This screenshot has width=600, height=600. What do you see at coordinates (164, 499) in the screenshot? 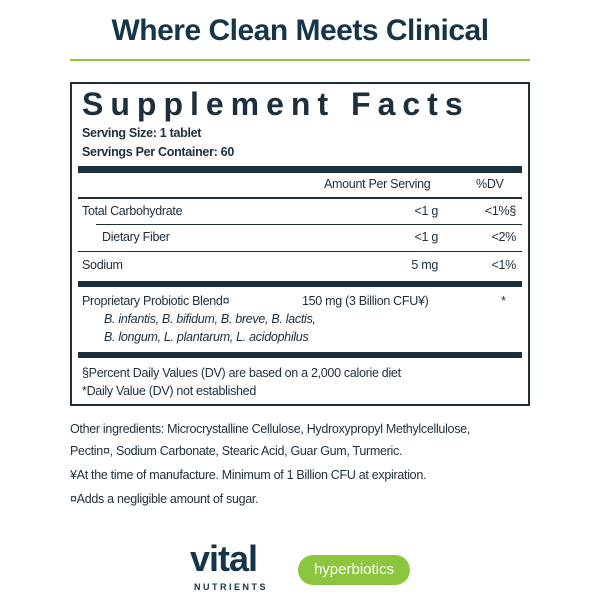
I see `note: ¤Adds a negligible amount of sugar.` at bounding box center [164, 499].